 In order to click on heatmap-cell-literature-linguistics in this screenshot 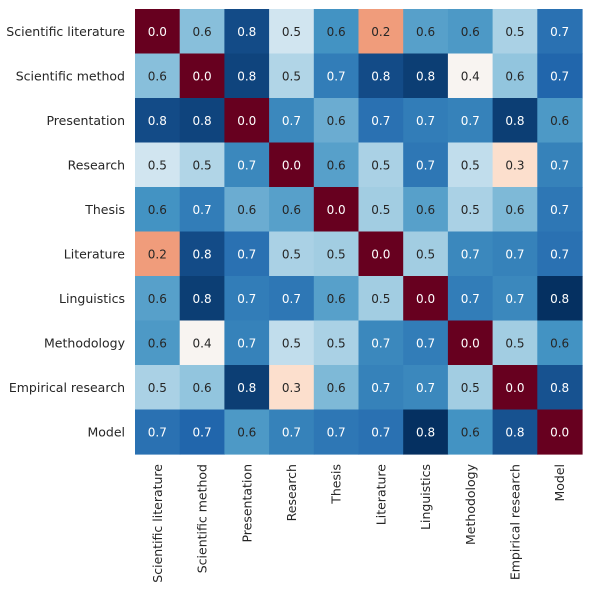, I will do `click(426, 254)`.